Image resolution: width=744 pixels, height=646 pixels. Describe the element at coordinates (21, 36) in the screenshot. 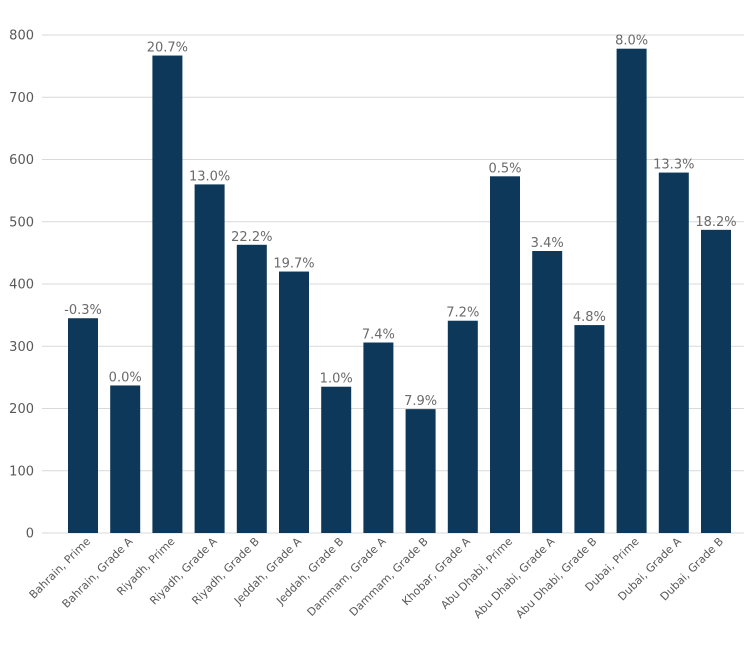

I see `y-tick-label: 800` at that location.